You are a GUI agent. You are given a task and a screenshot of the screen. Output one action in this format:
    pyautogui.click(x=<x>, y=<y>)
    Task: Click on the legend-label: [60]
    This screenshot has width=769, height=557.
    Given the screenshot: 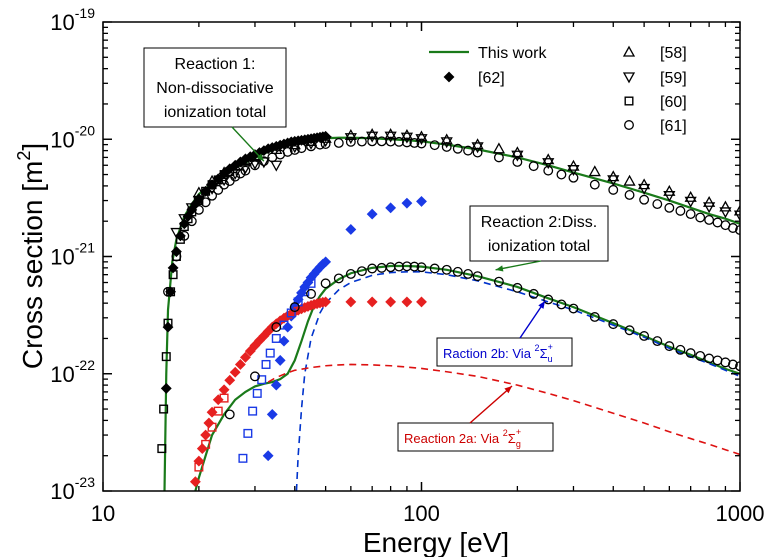 What is the action you would take?
    pyautogui.click(x=673, y=102)
    